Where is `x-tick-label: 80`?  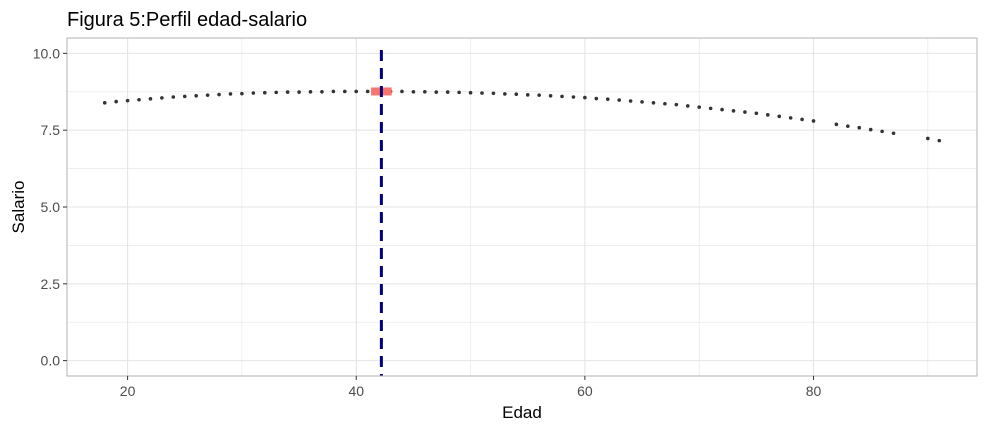 x-tick-label: 80 is located at coordinates (814, 391).